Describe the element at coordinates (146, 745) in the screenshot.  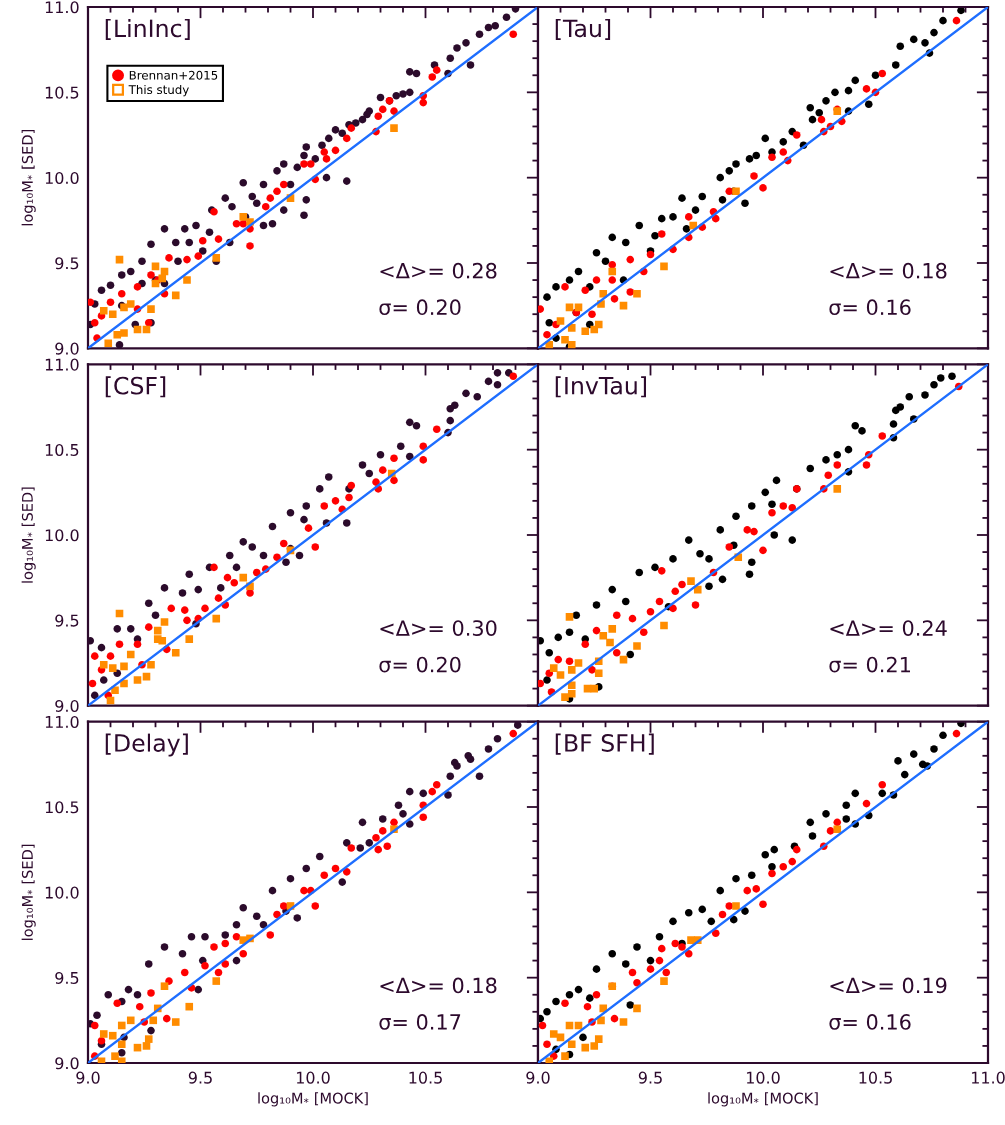
I see `chart-title: [Delay]` at that location.